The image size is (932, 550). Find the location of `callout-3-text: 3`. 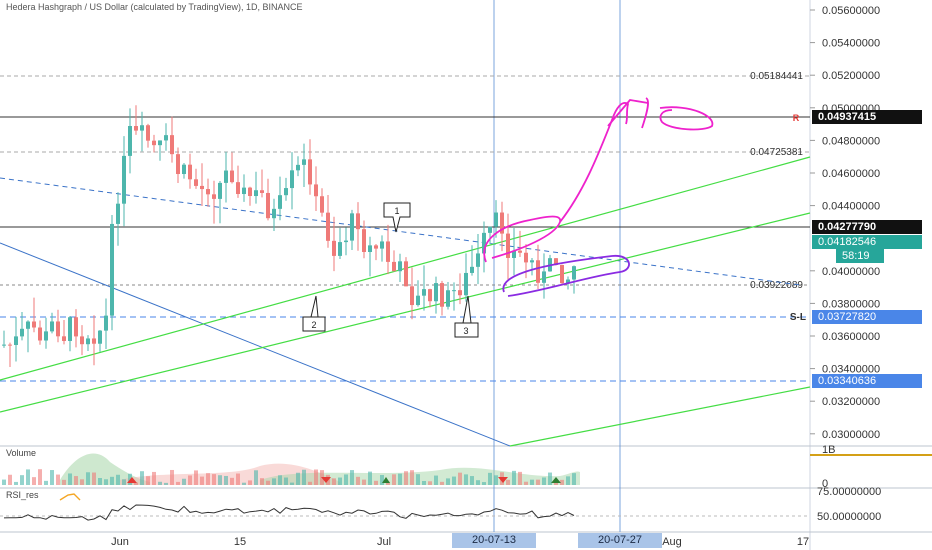

callout-3-text: 3 is located at coordinates (465, 331).